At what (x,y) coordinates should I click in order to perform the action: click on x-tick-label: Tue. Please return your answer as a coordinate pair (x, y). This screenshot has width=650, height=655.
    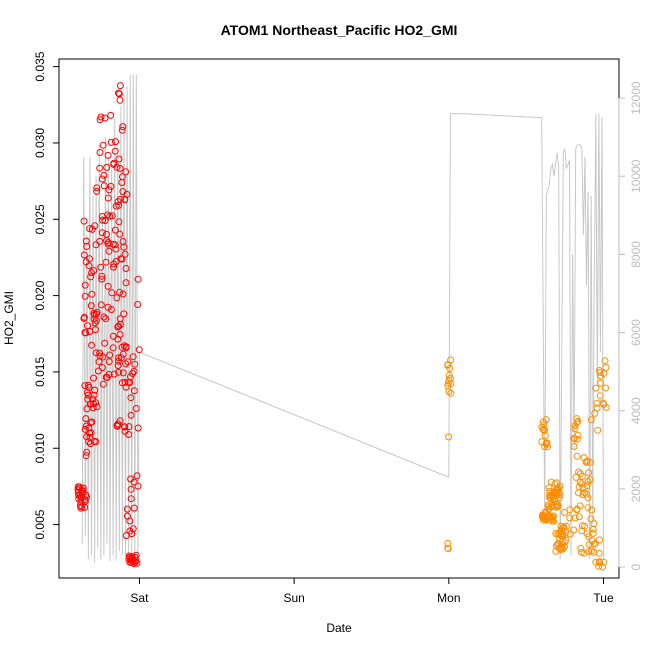
    Looking at the image, I should click on (603, 598).